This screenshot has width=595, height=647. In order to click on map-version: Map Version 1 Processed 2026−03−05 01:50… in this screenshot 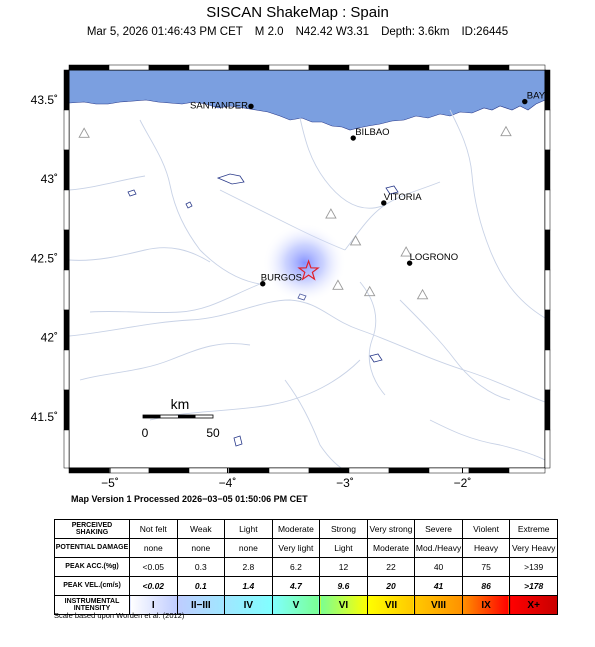, I will do `click(189, 499)`.